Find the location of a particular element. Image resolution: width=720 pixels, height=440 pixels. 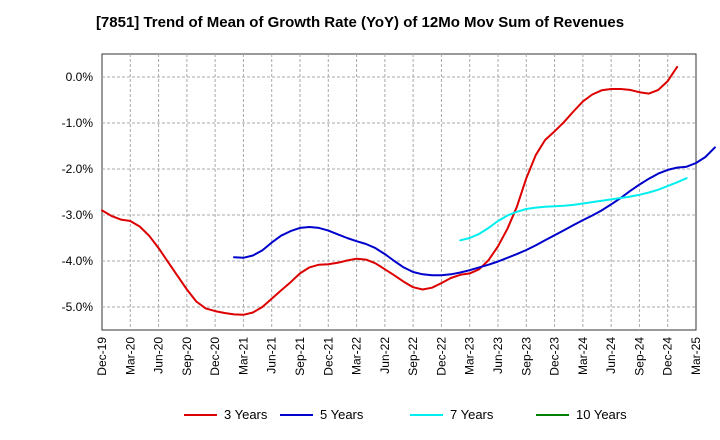

y-tick-label: 0.0% is located at coordinates (80, 77).